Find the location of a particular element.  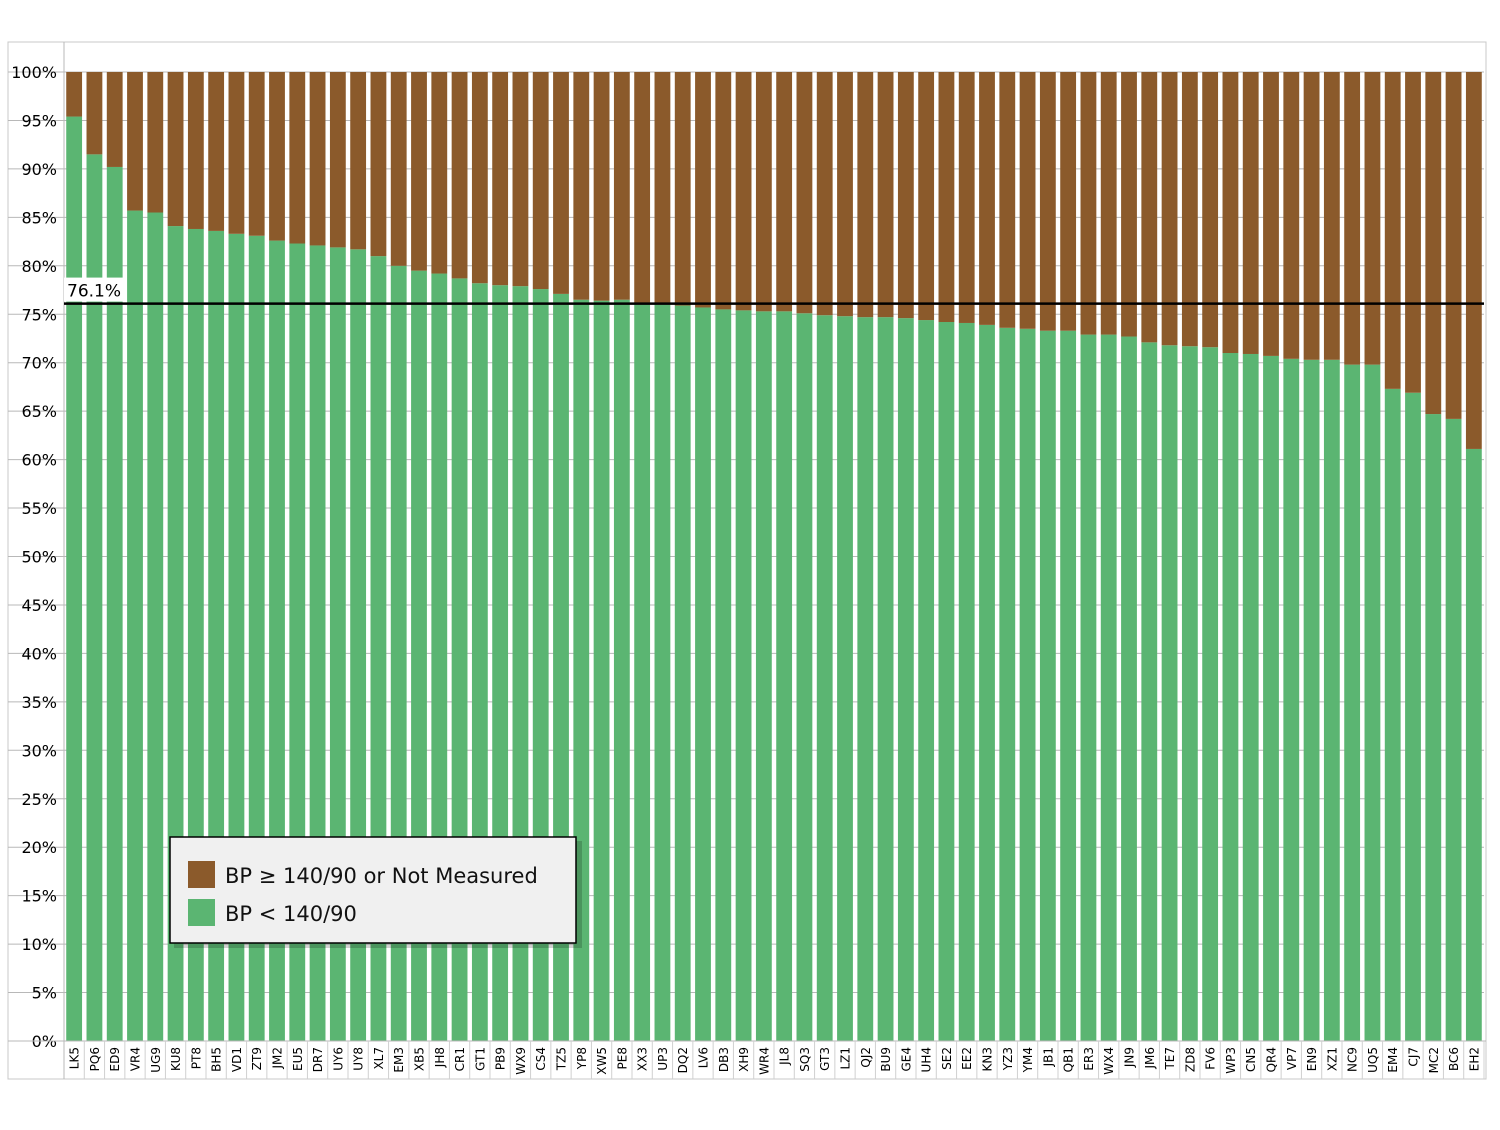

x-tick-label: WR4 is located at coordinates (764, 1061).